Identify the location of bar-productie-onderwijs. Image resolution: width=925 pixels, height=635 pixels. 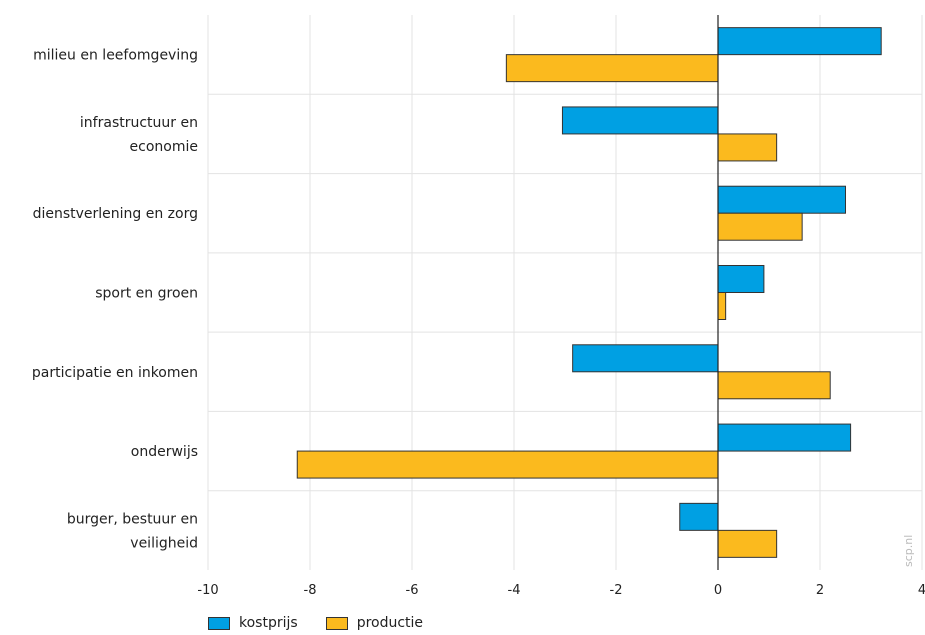
(507, 464).